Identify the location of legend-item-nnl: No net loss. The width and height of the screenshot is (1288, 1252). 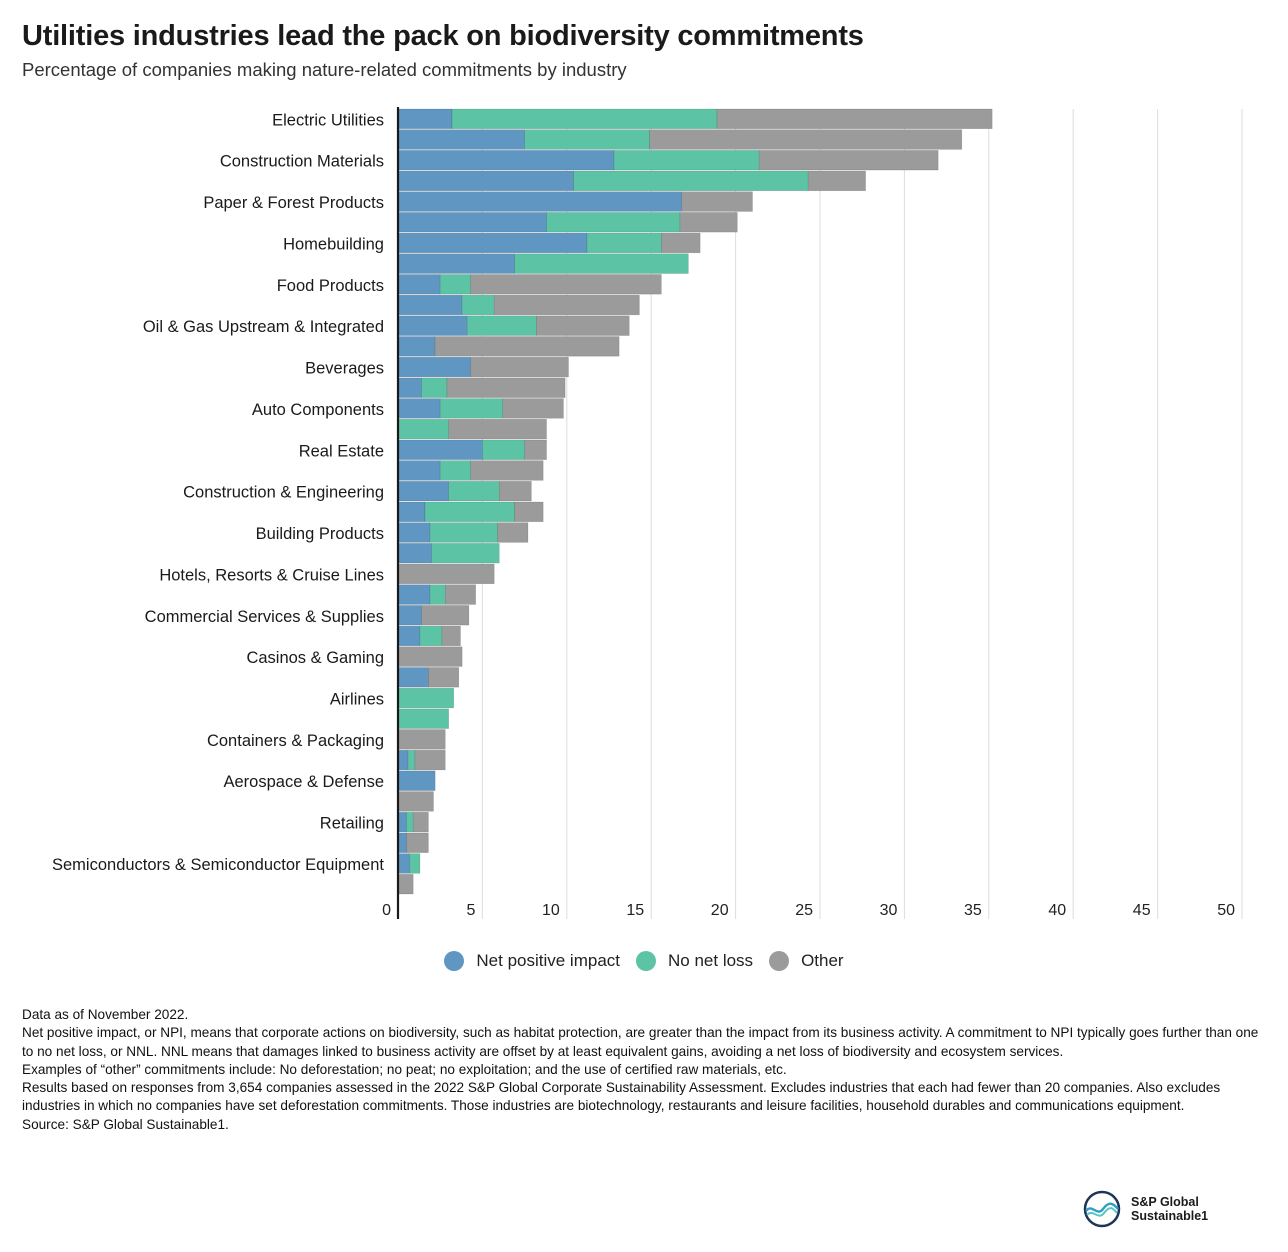
(694, 961).